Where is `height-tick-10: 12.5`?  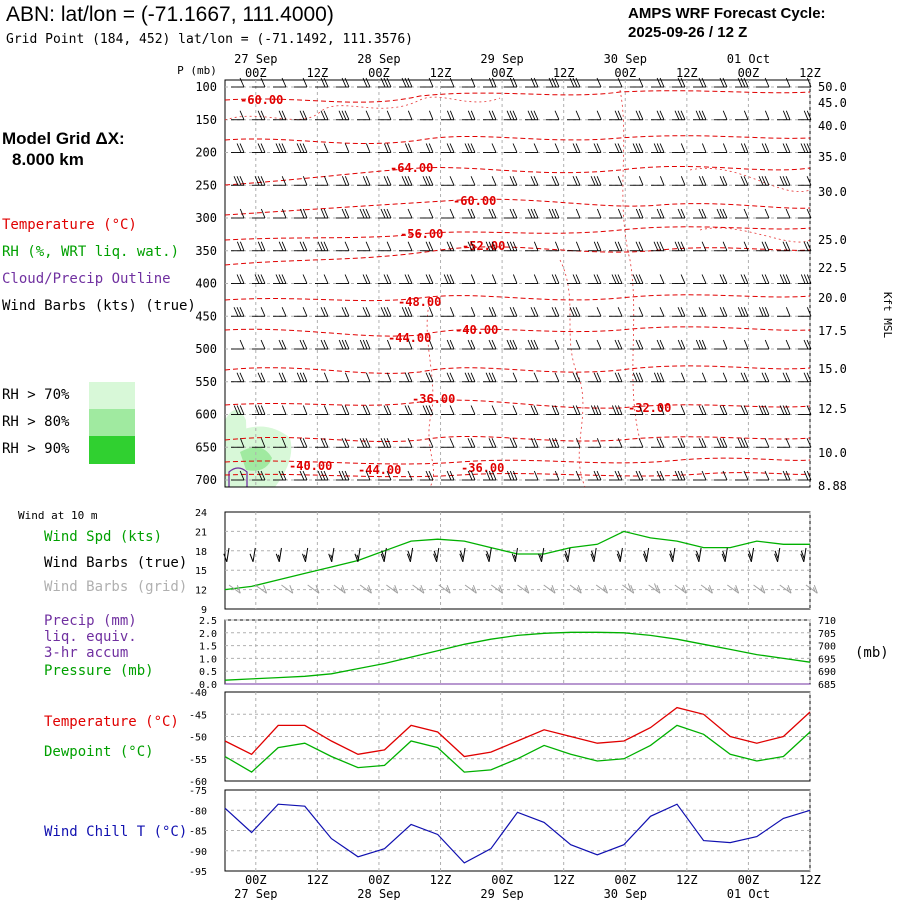
height-tick-10: 12.5 is located at coordinates (832, 409).